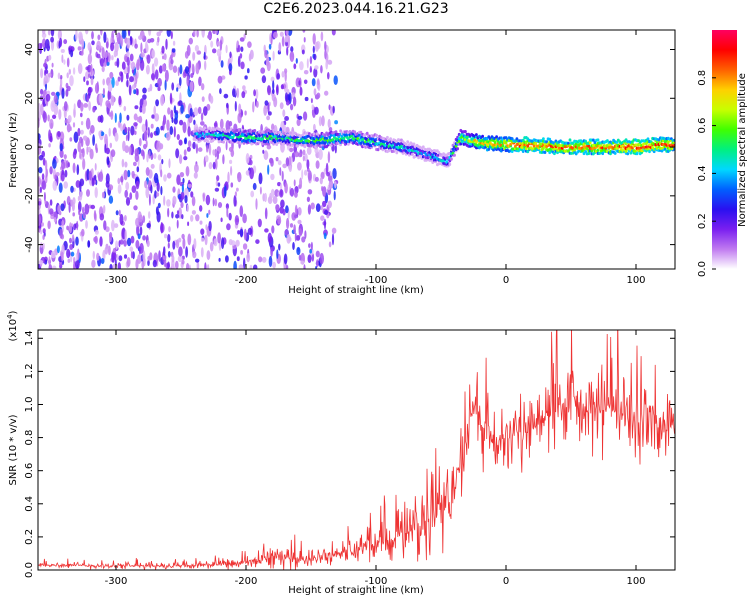  What do you see at coordinates (29, 438) in the screenshot?
I see `y-tick-label: 0.8` at bounding box center [29, 438].